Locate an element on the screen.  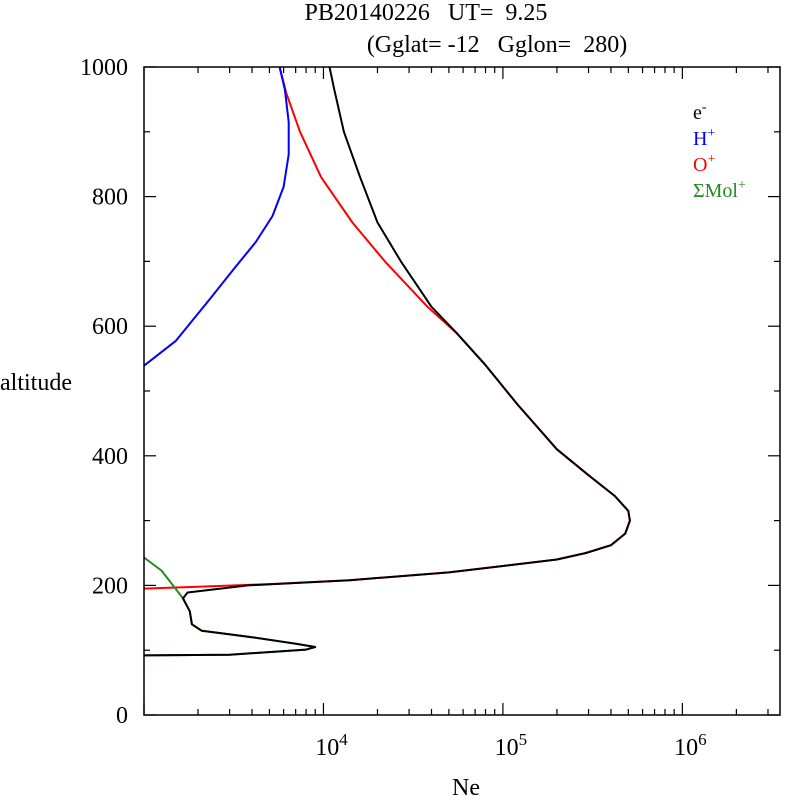
legend: e-H+O+ΣMol+ is located at coordinates (719, 151).